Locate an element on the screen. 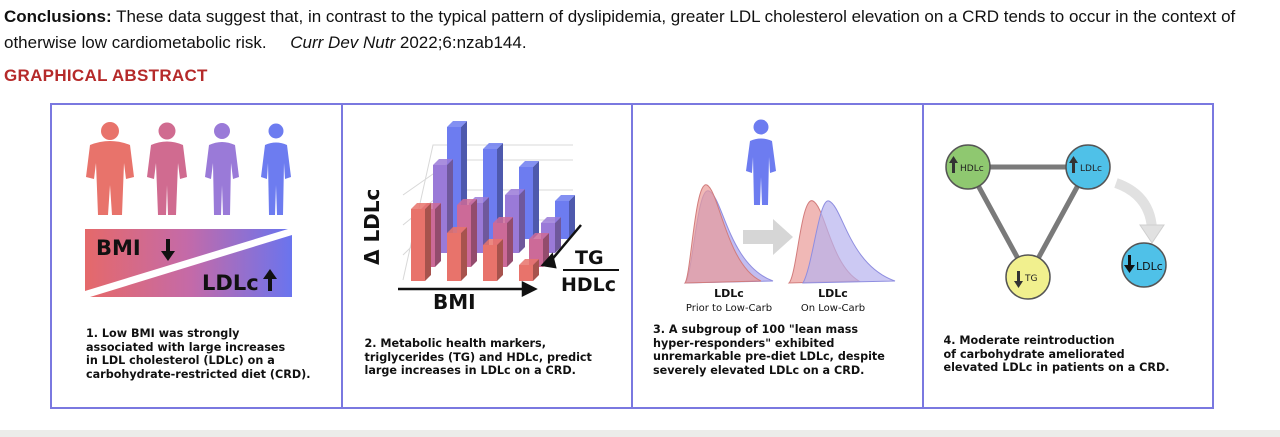 The image size is (1280, 437). bmi-axis-label: BMI is located at coordinates (454, 302).